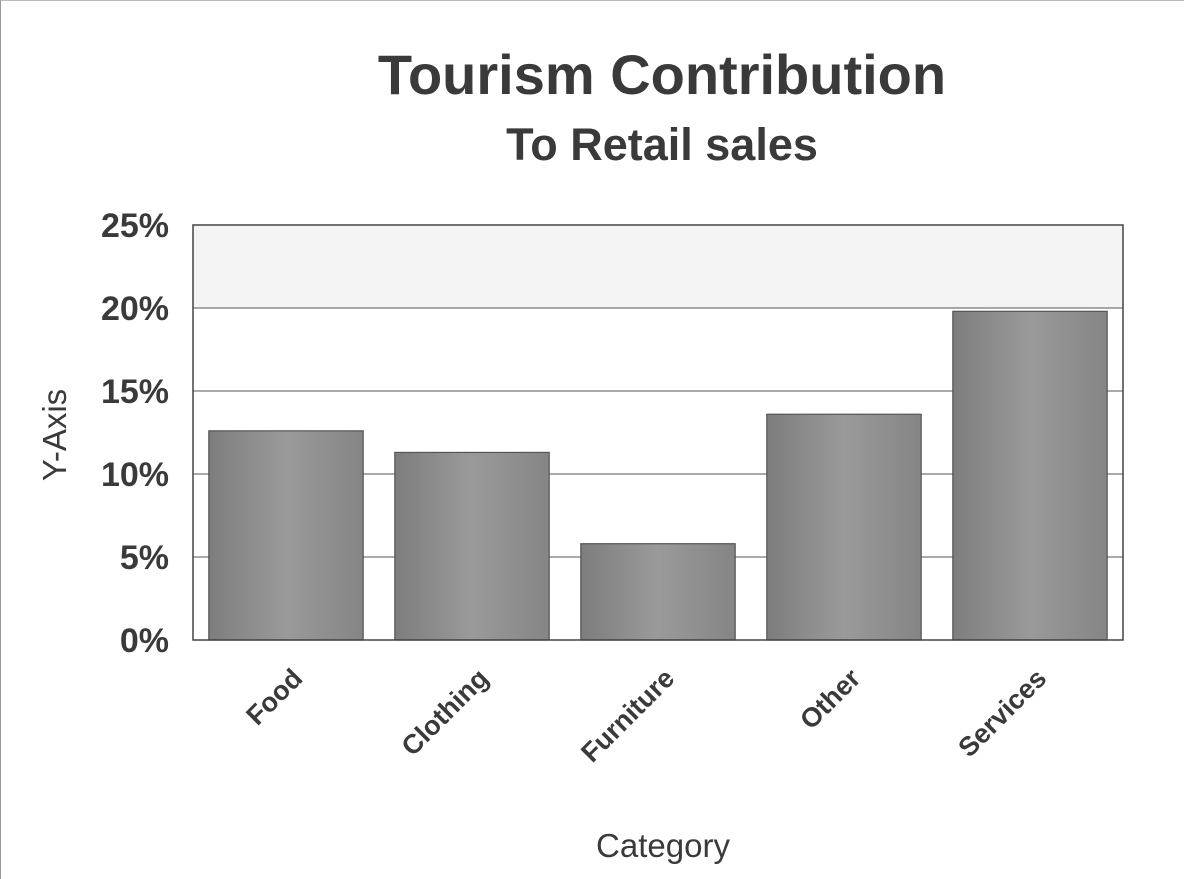 The width and height of the screenshot is (1184, 879). Describe the element at coordinates (663, 845) in the screenshot. I see `x-axis-title: Category` at that location.